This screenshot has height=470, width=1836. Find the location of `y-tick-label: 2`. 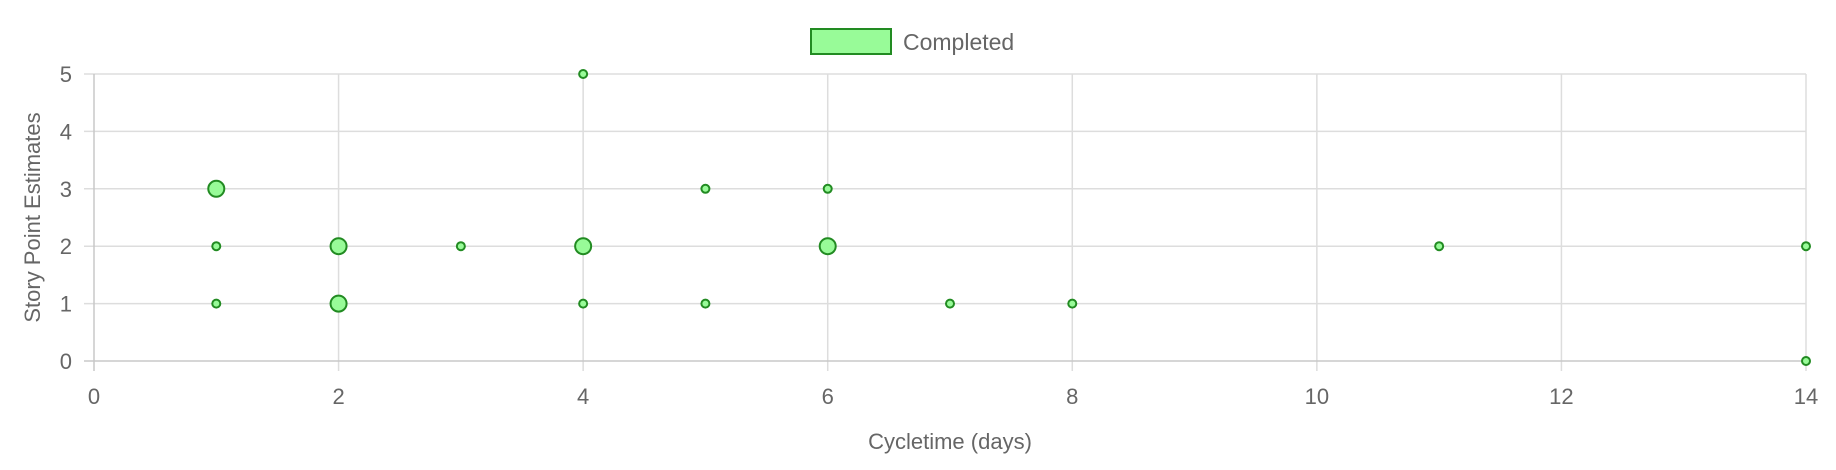

y-tick-label: 2 is located at coordinates (66, 246).